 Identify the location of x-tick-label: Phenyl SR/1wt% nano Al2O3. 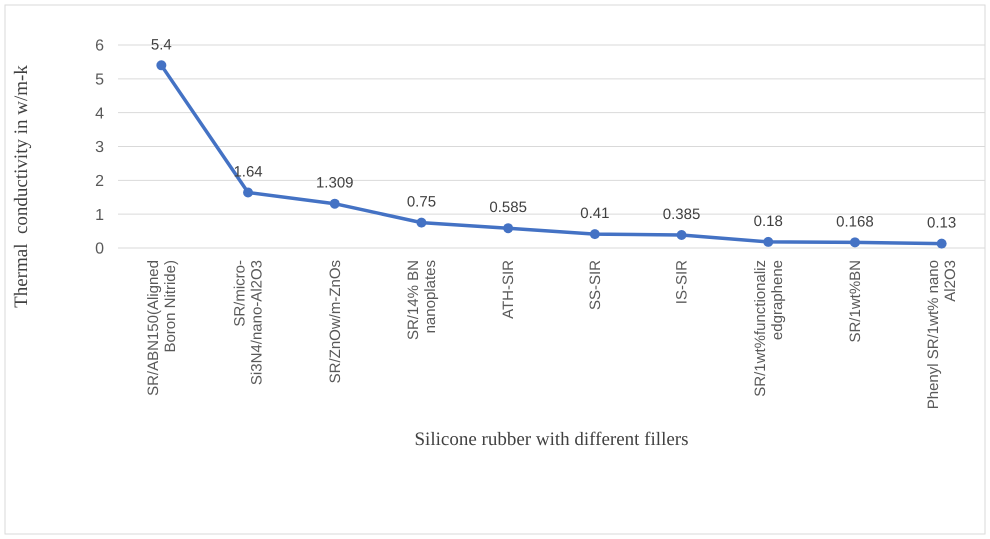
(942, 335).